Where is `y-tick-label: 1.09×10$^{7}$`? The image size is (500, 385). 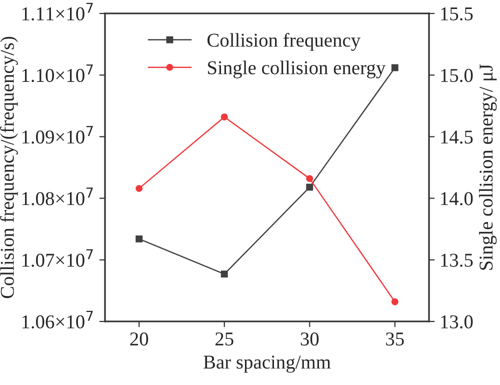 y-tick-label: 1.09×10$^{7}$ is located at coordinates (57, 135).